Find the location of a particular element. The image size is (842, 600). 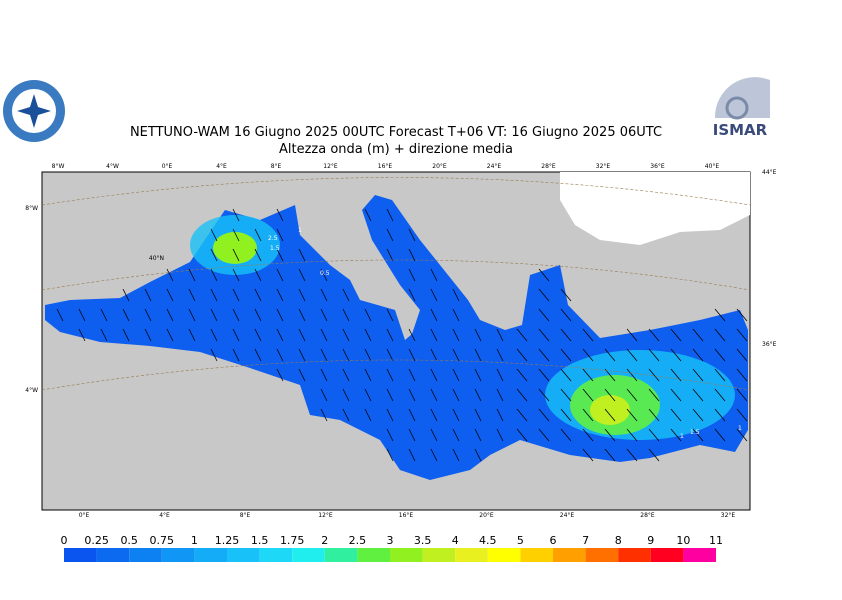

lon-label: 4°W is located at coordinates (112, 166).